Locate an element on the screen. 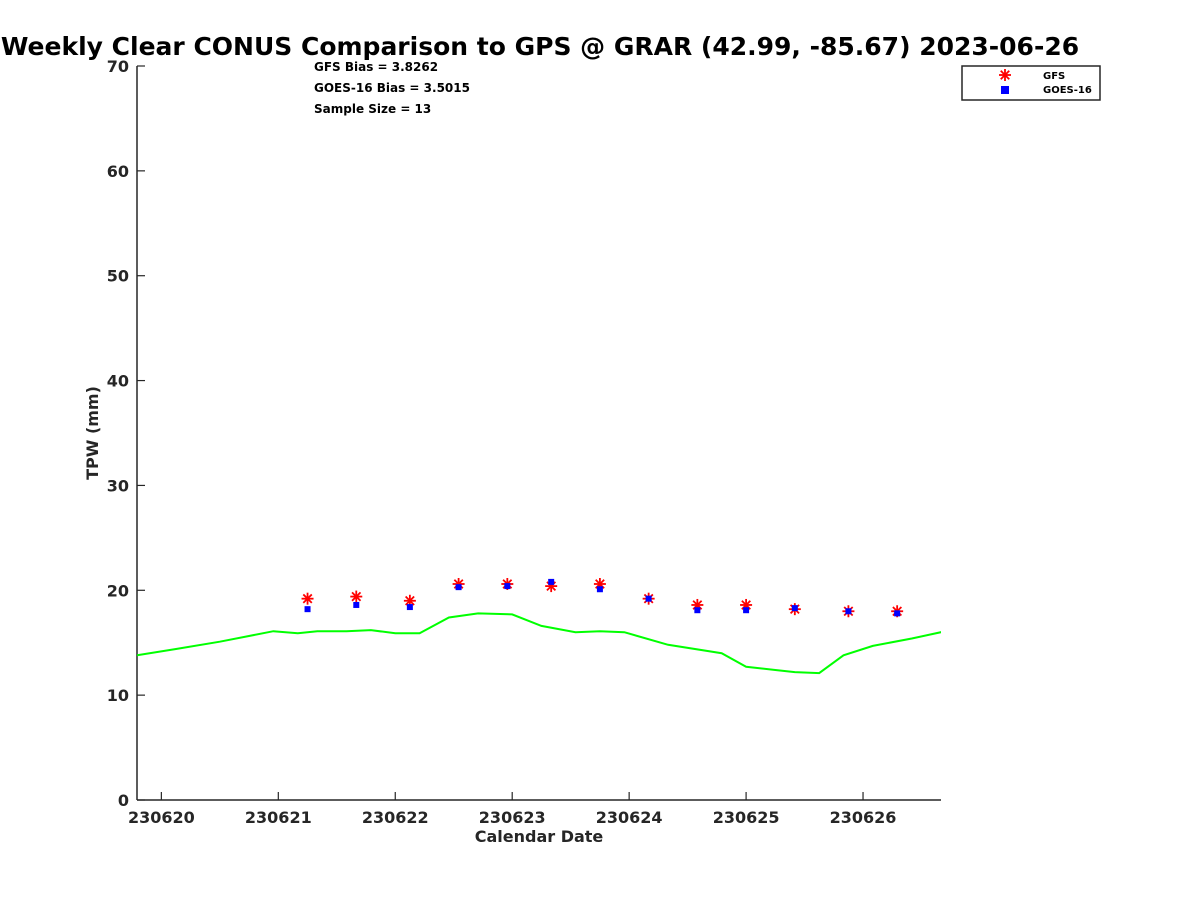 Image resolution: width=1200 pixels, height=900 pixels. legend-box is located at coordinates (1031, 83).